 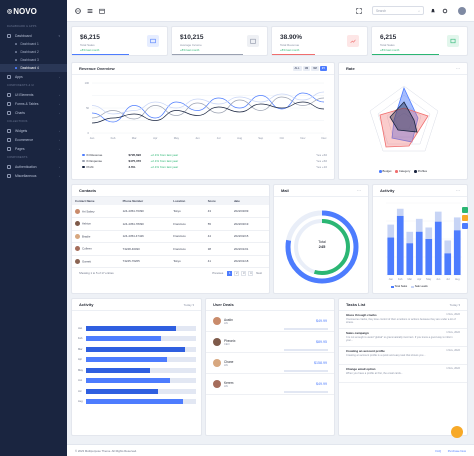 I want to click on sidebar-subitem-dashboard-3: Dashboard 3, so click(x=33, y=60).